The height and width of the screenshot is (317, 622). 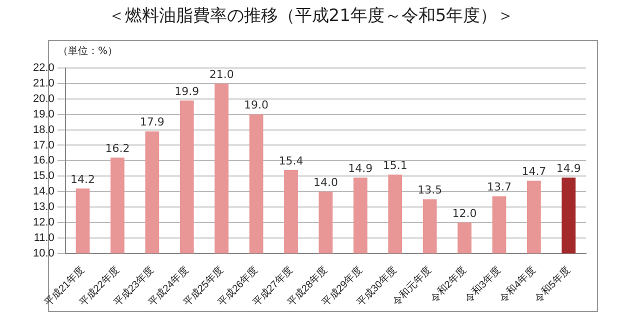 What do you see at coordinates (43, 192) in the screenshot?
I see `y-tick-label: 14.0` at bounding box center [43, 192].